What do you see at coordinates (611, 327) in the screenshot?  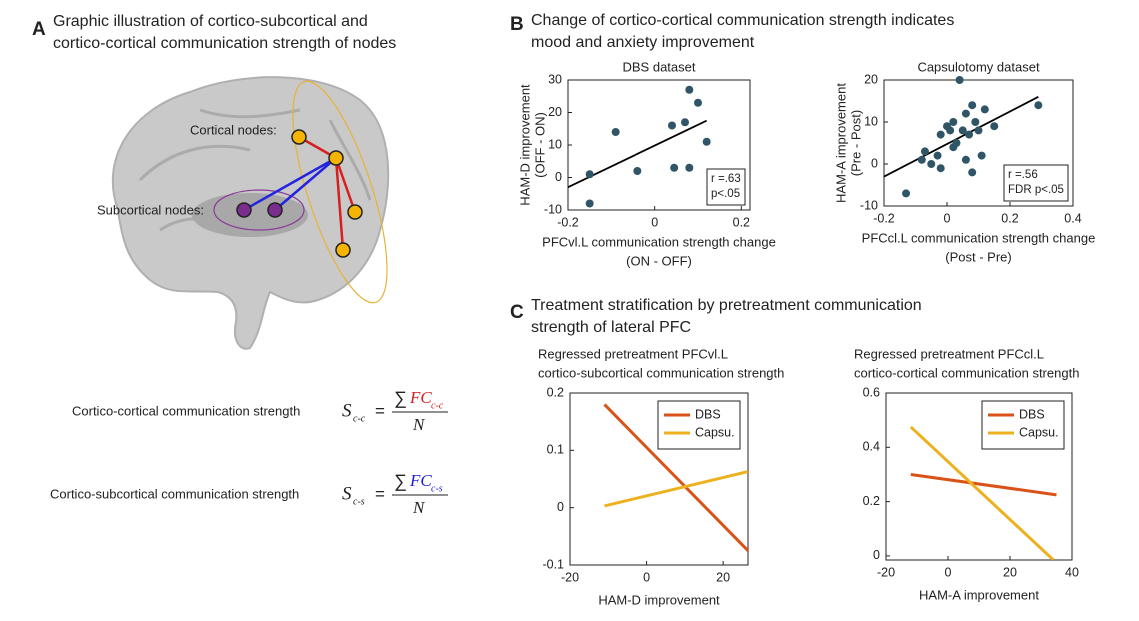 I see `panel-title: strength of lateral PFC` at bounding box center [611, 327].